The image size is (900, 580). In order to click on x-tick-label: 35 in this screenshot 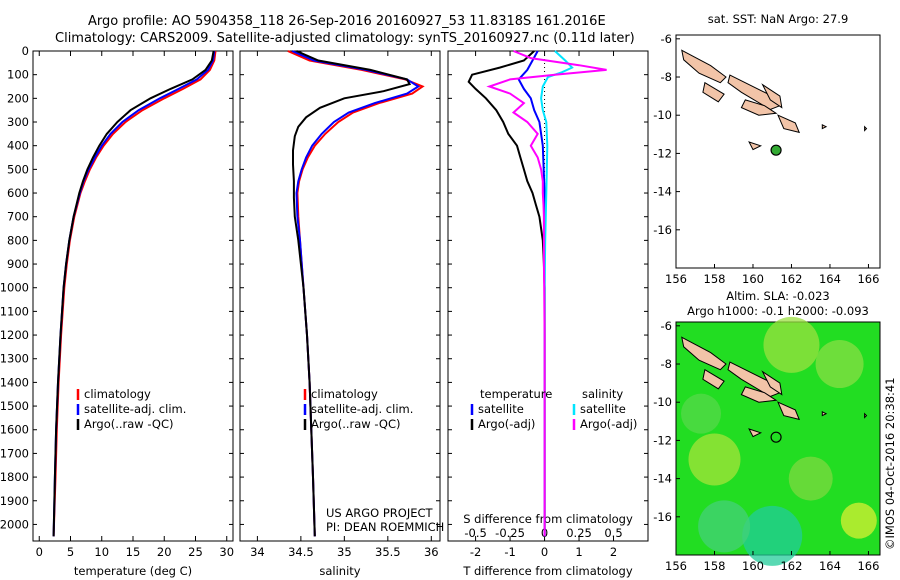, I will do `click(344, 552)`.